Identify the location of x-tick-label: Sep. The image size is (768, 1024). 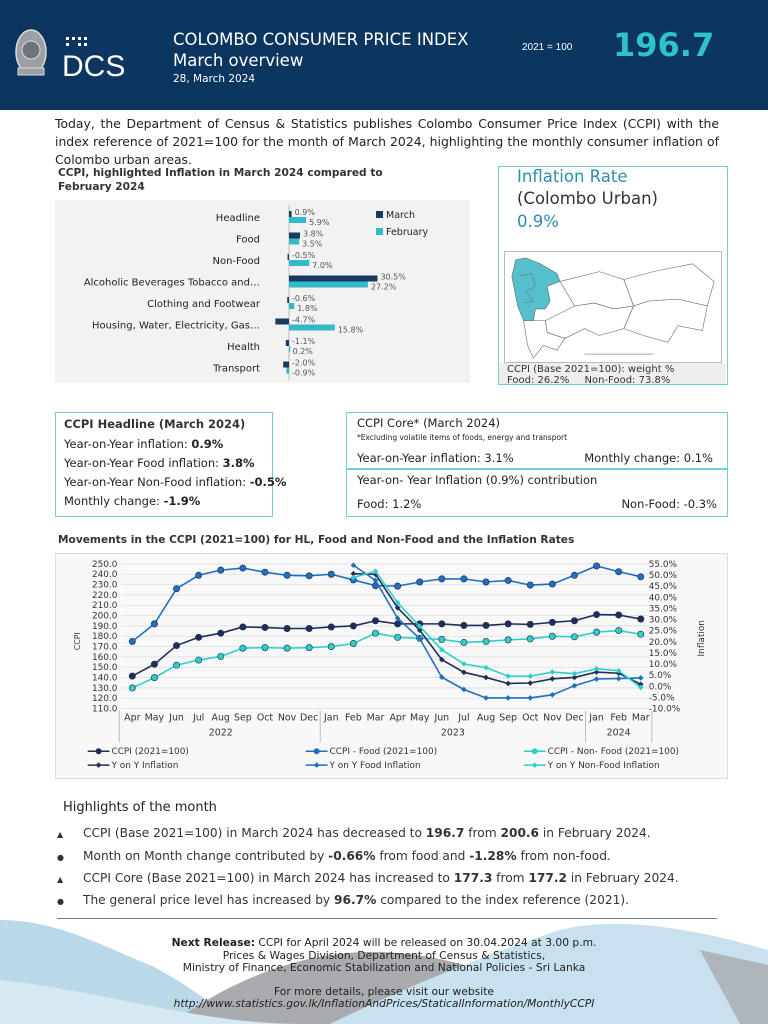
(508, 718).